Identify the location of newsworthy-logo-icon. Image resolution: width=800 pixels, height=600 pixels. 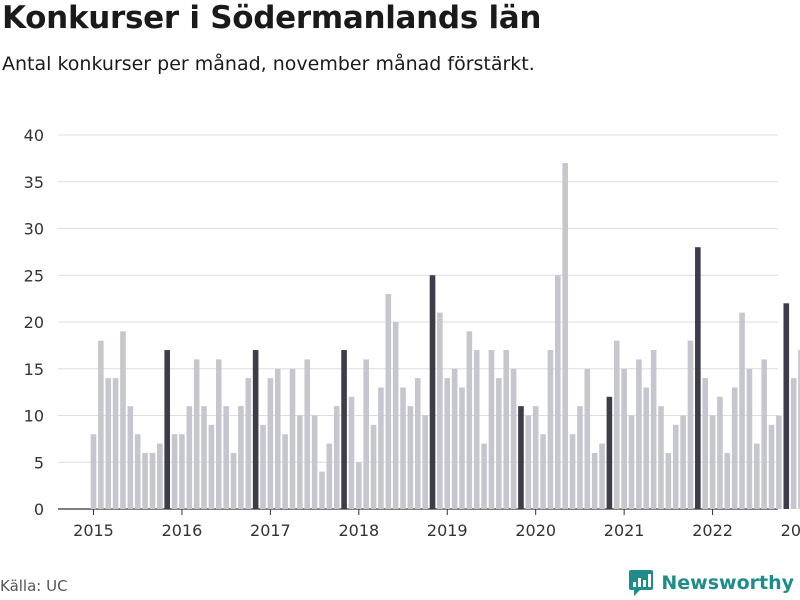
(641, 583).